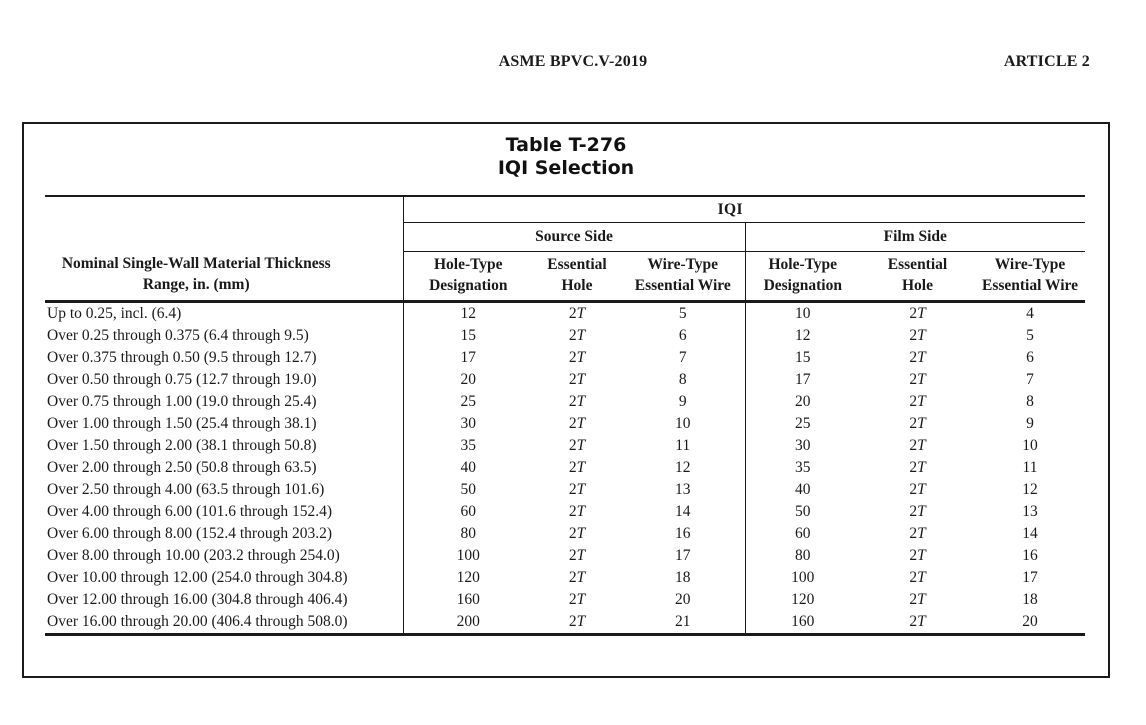  Describe the element at coordinates (468, 555) in the screenshot. I see `cell-source-hole-type: 100` at that location.